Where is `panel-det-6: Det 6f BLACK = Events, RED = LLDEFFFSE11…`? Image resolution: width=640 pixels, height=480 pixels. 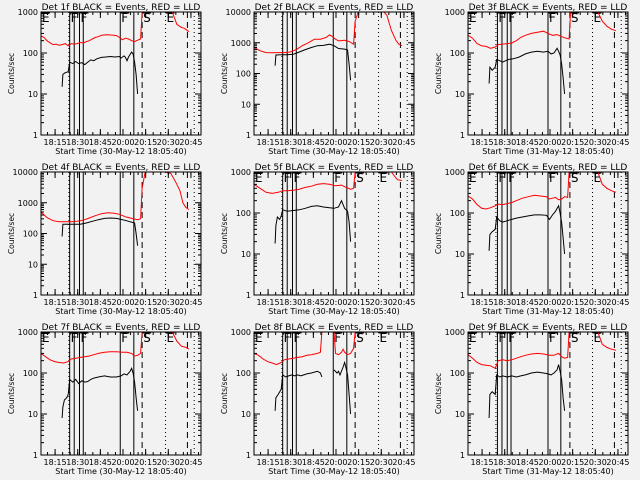 panel-det-6: Det 6f BLACK = Events, RED = LLDEFFFSE11… is located at coordinates (531, 239).